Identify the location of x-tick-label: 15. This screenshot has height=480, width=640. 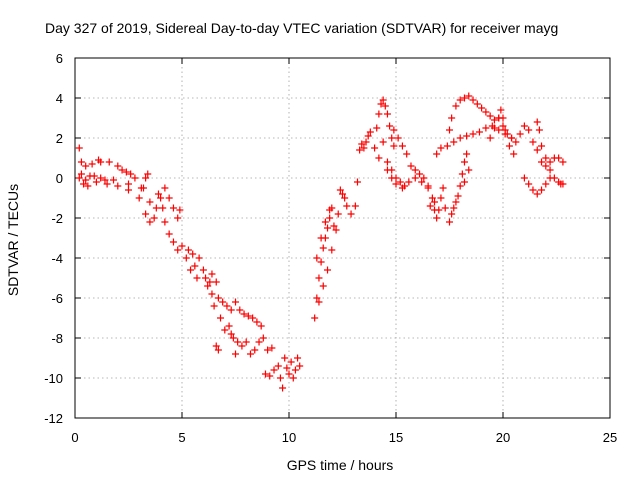
(396, 437).